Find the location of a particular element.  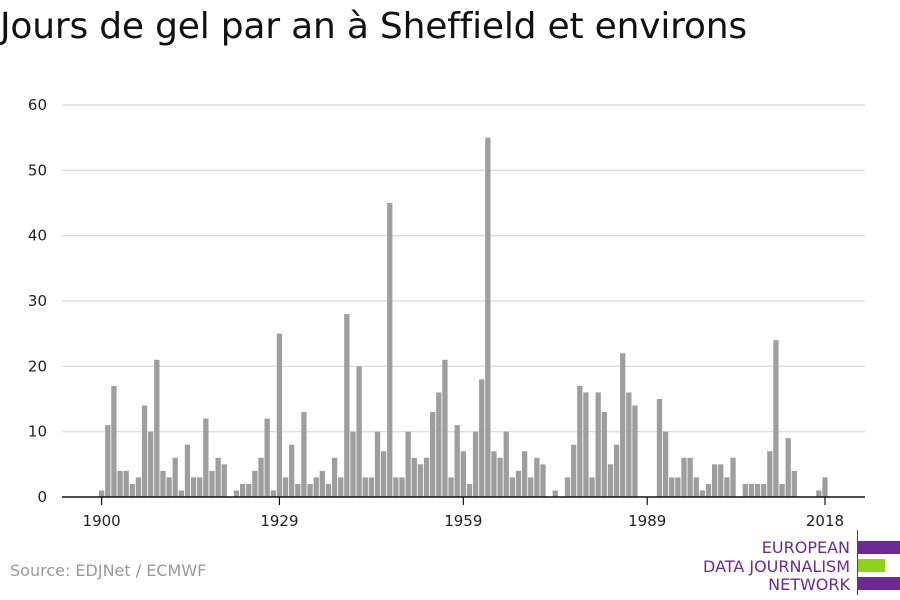

bar-1956 is located at coordinates (445, 428).